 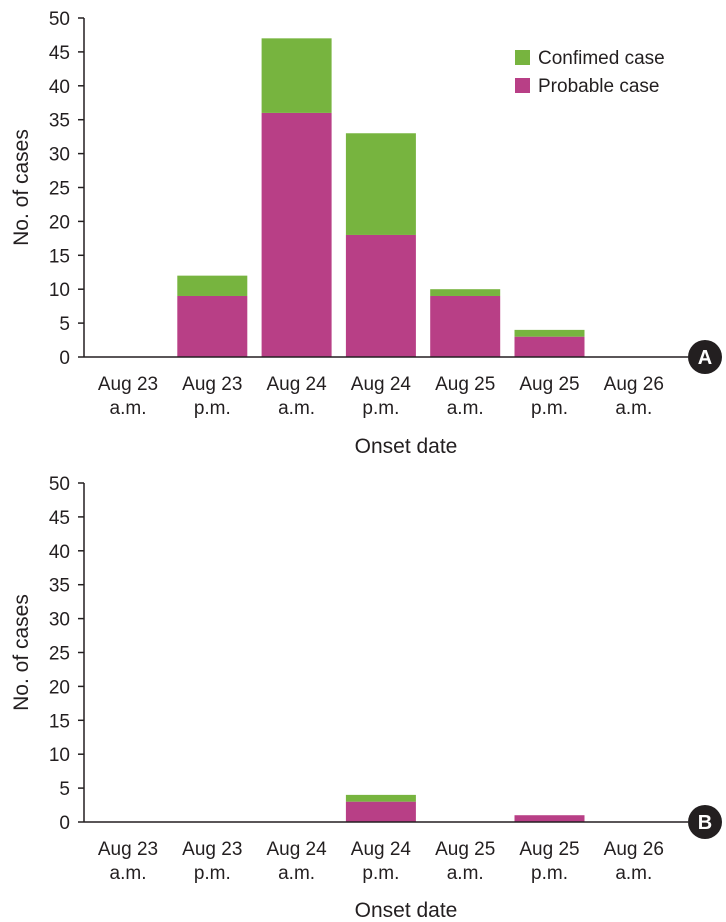 I want to click on panel-label: B, so click(x=705, y=823).